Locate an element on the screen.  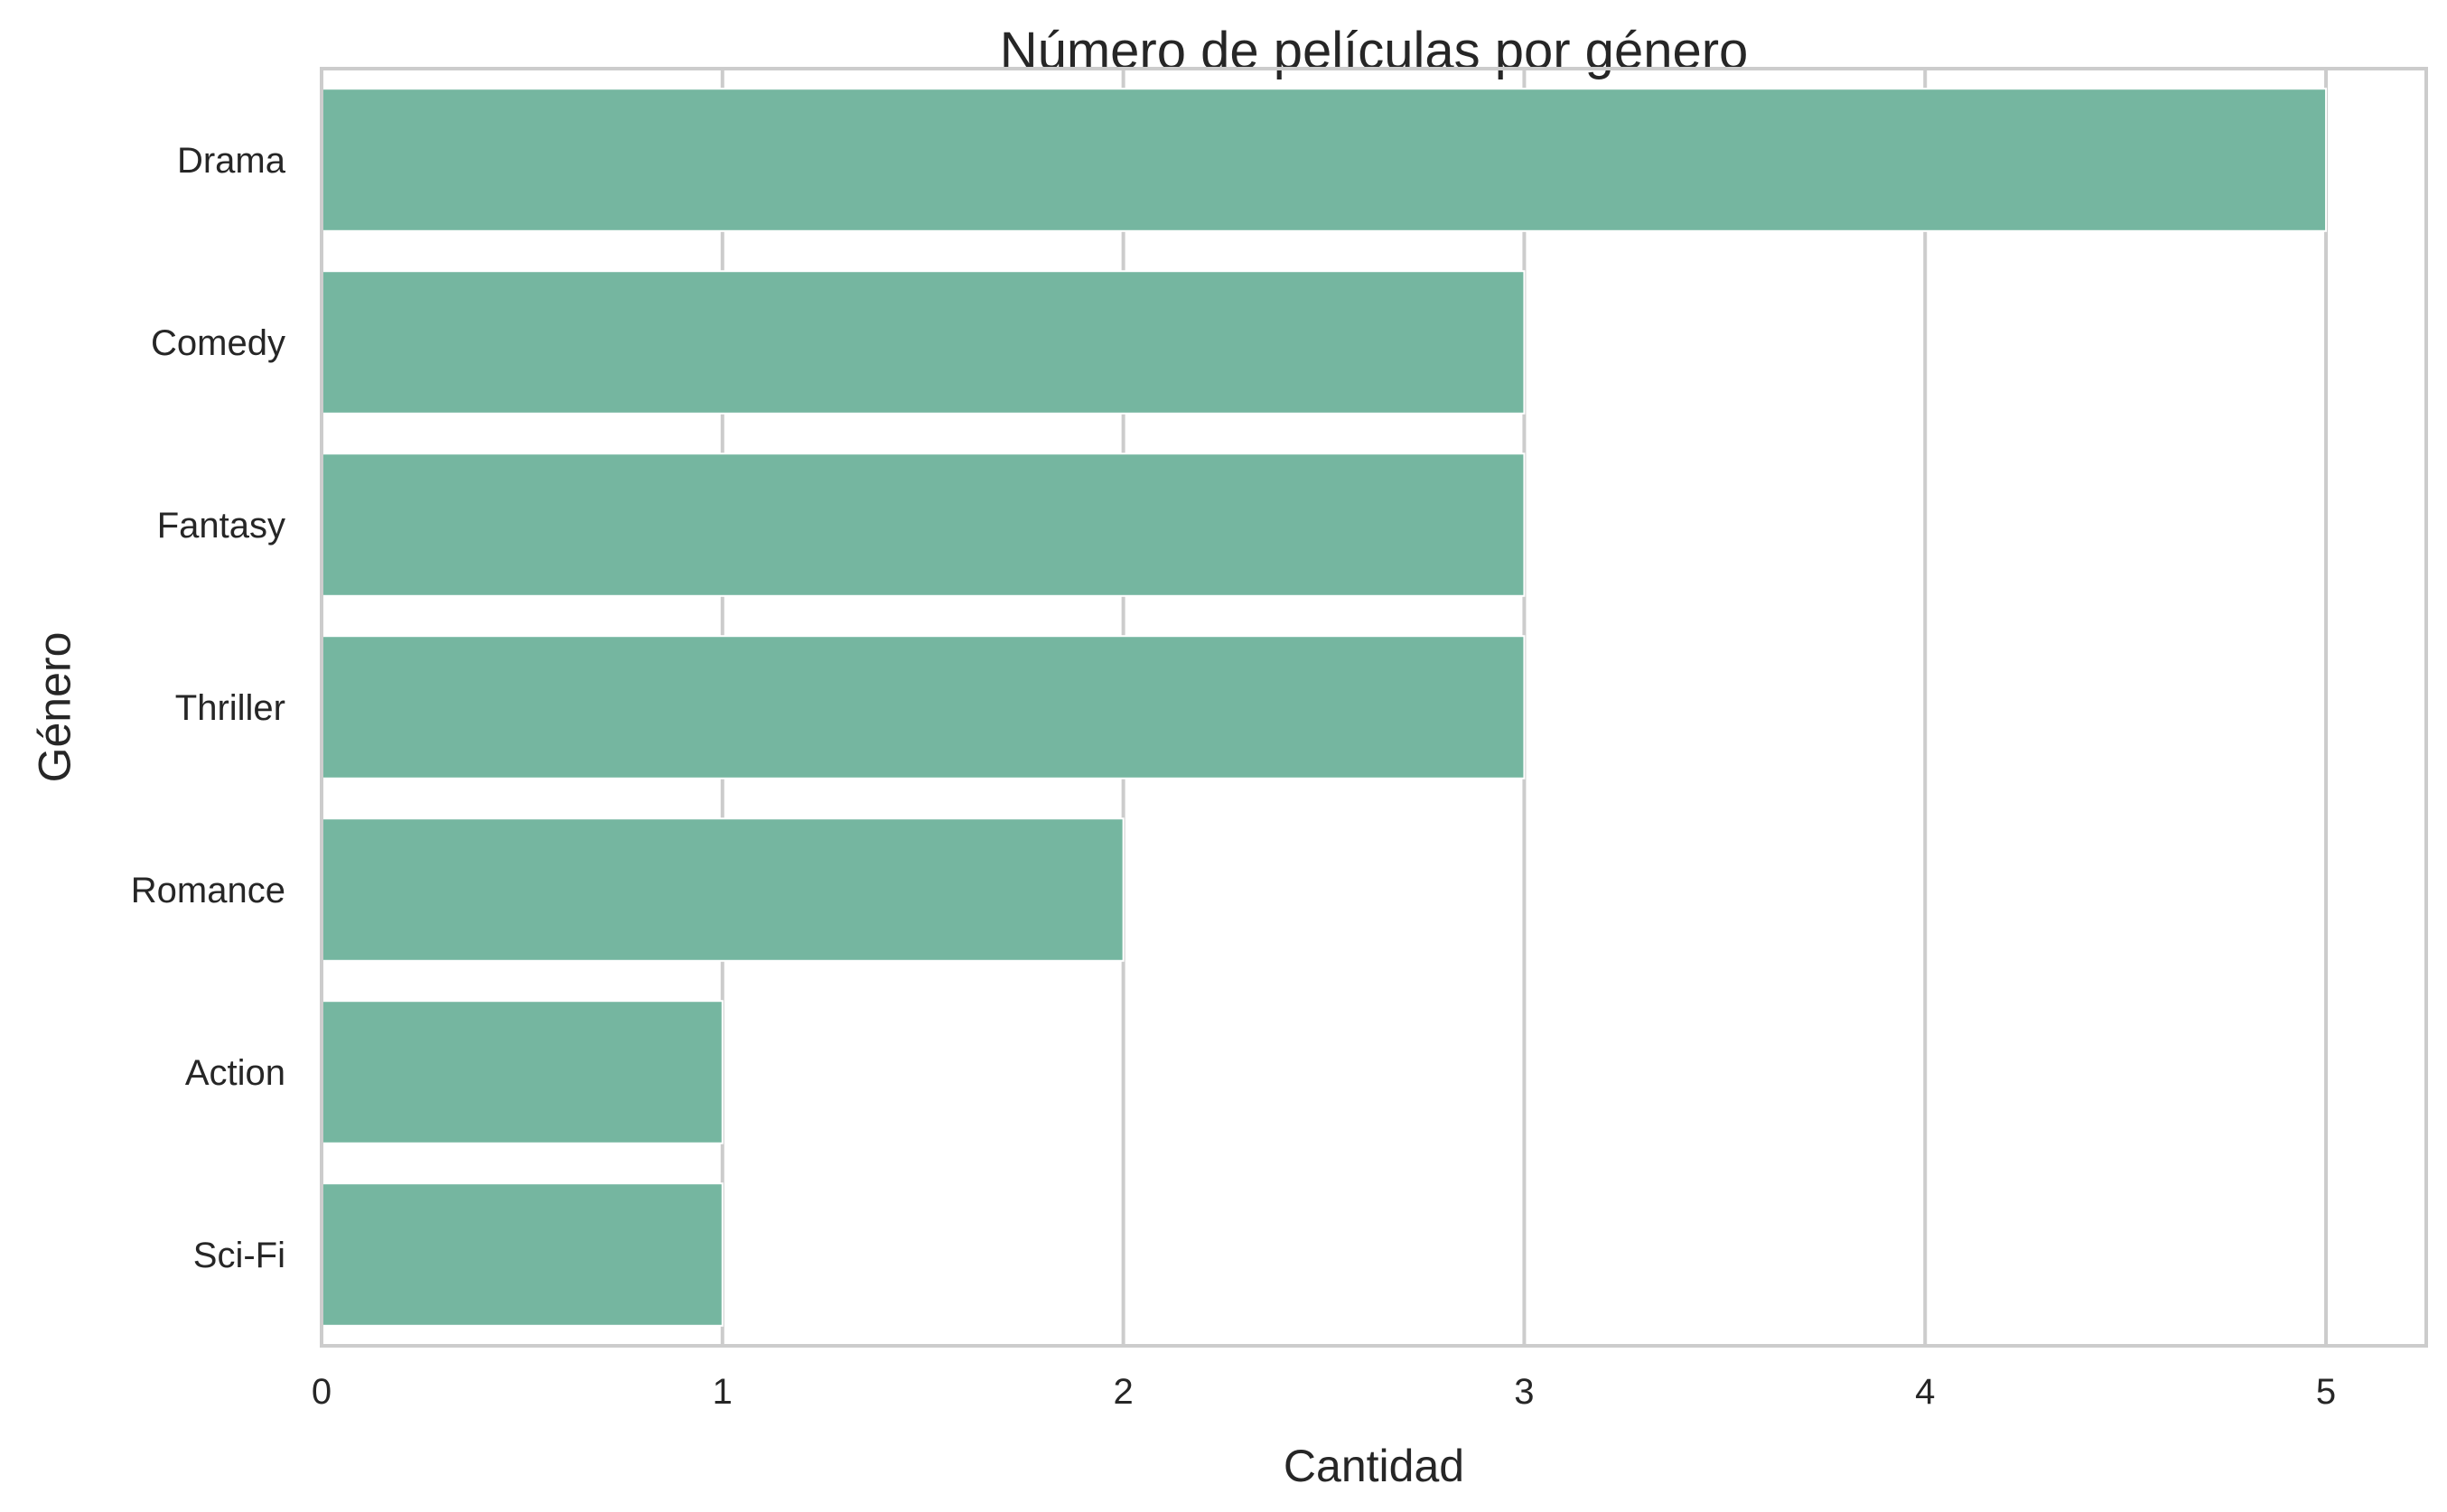
bar-drama is located at coordinates (1324, 160).